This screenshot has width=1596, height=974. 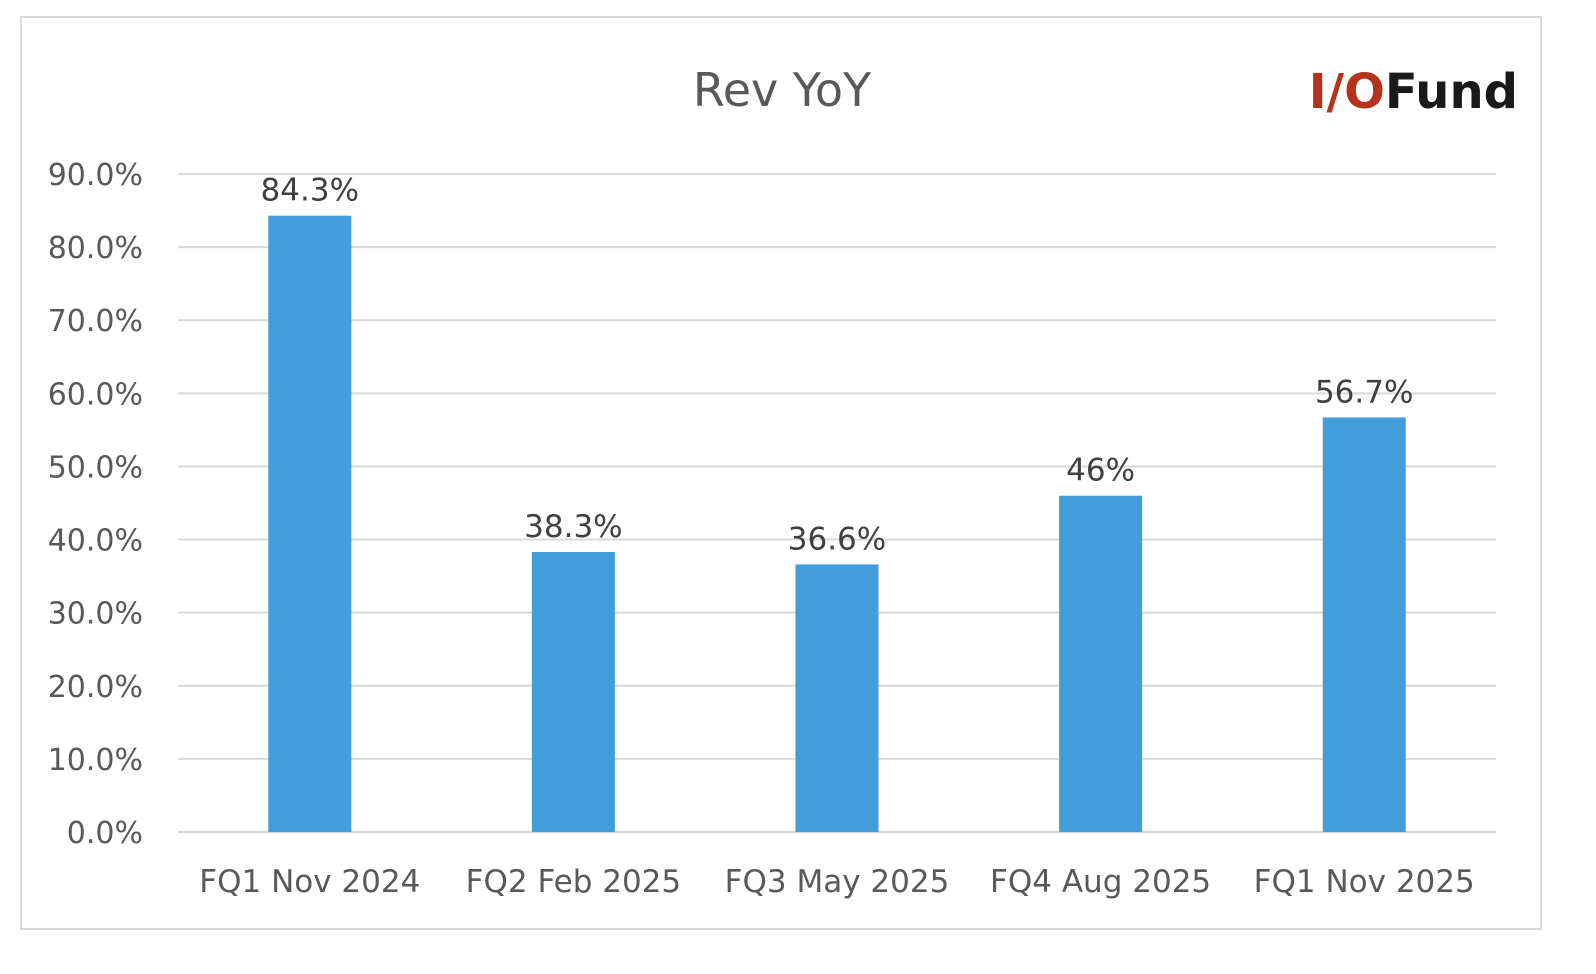 What do you see at coordinates (105, 833) in the screenshot?
I see `y-tick-label: 0.0%` at bounding box center [105, 833].